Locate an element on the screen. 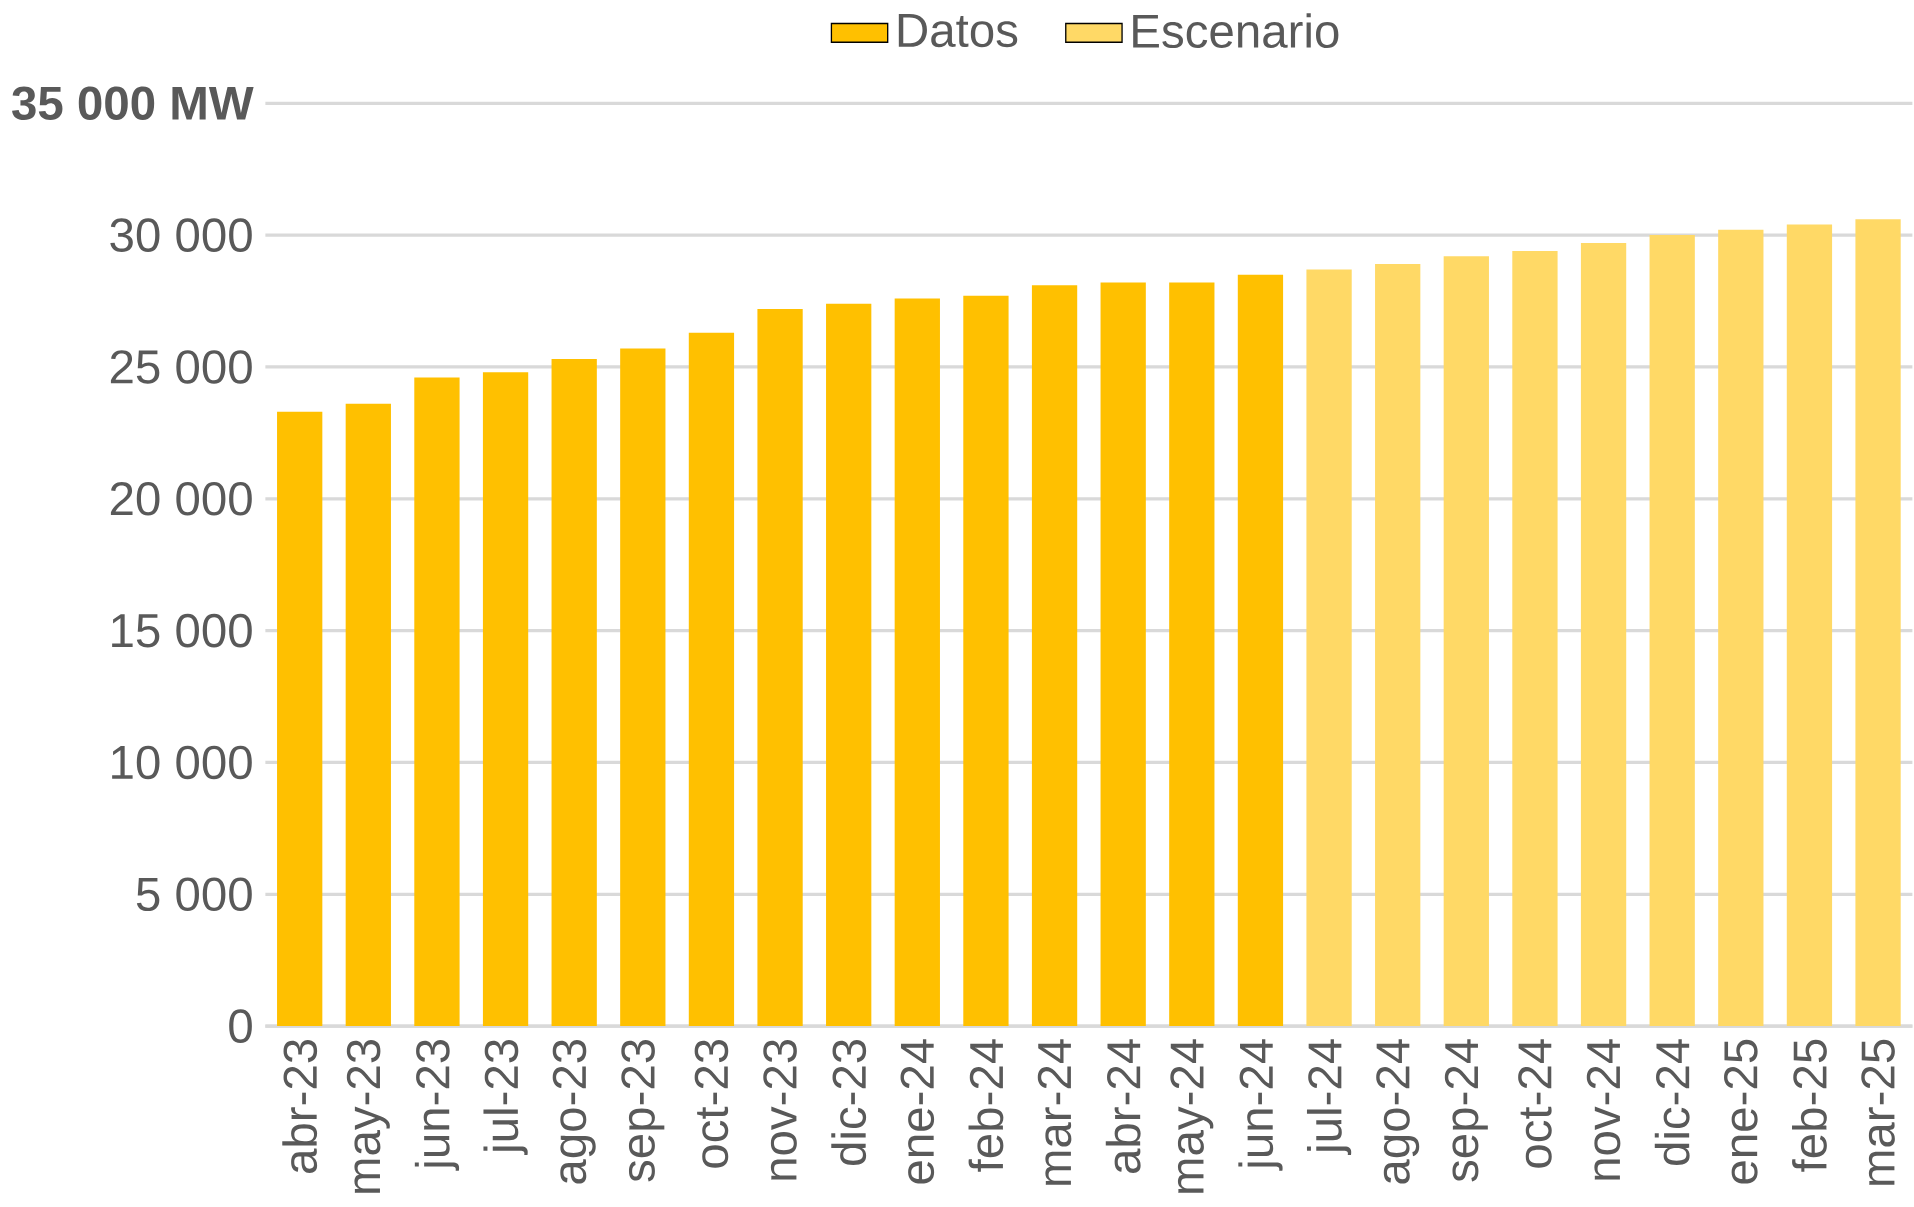  x-tick-label: ene-25 is located at coordinates (1741, 1111).